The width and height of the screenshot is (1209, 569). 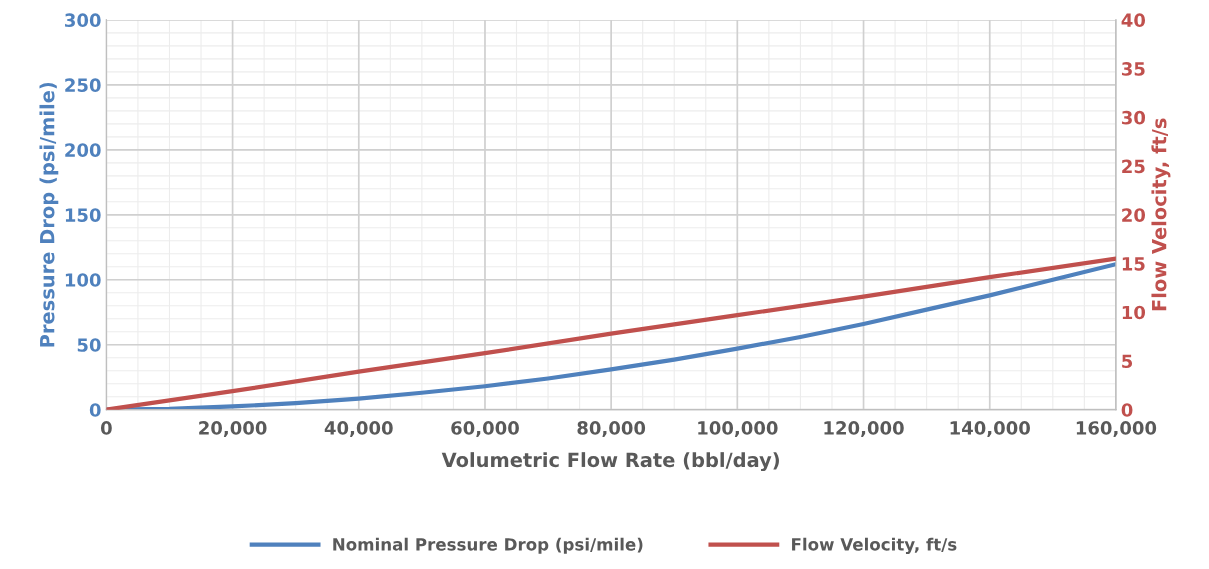 I want to click on x-tick-label: 160,000, so click(x=1116, y=429).